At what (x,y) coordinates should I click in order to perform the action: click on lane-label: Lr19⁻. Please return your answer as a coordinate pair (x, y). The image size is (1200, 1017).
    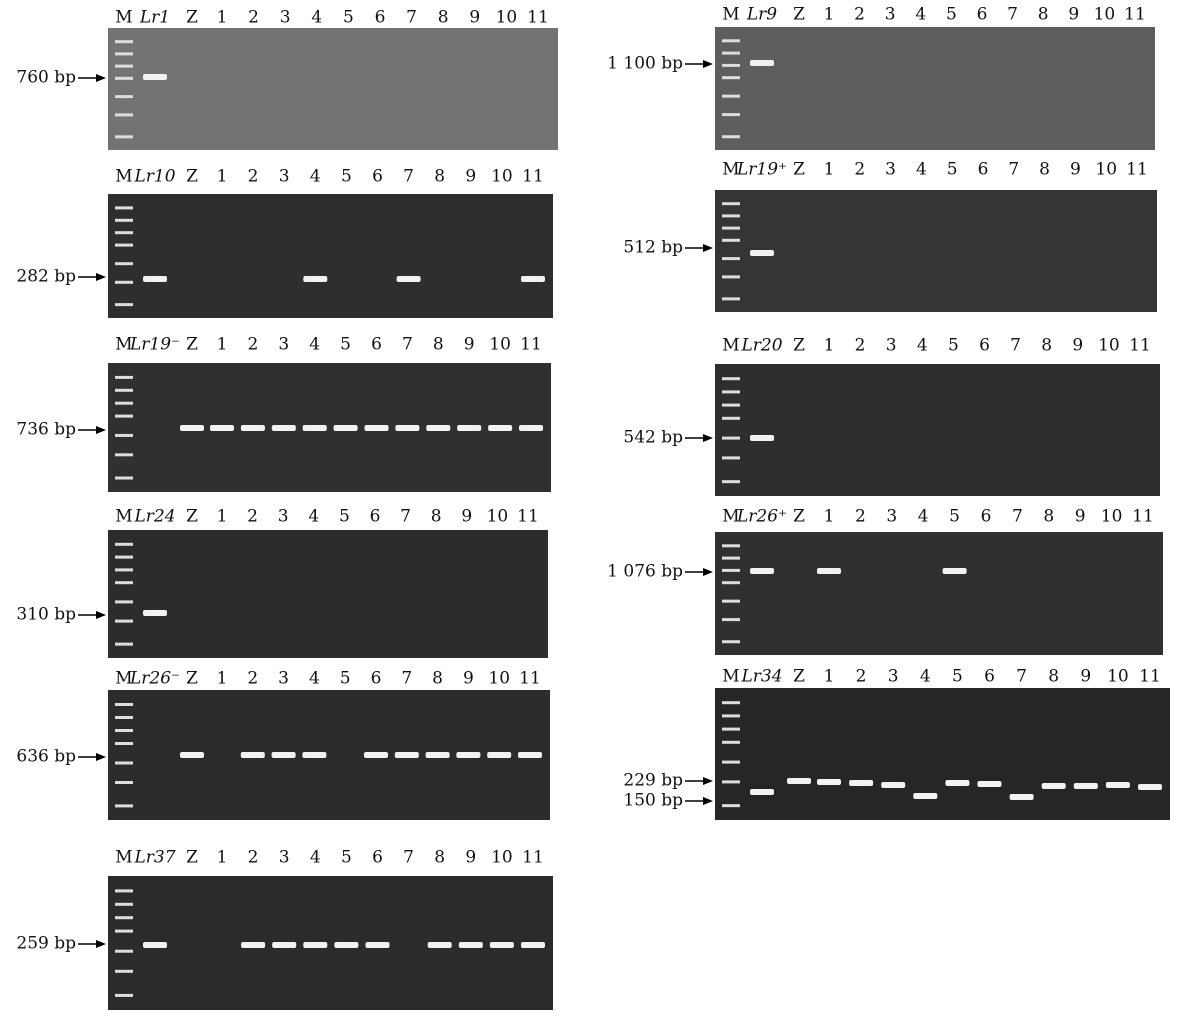
    Looking at the image, I should click on (154, 345).